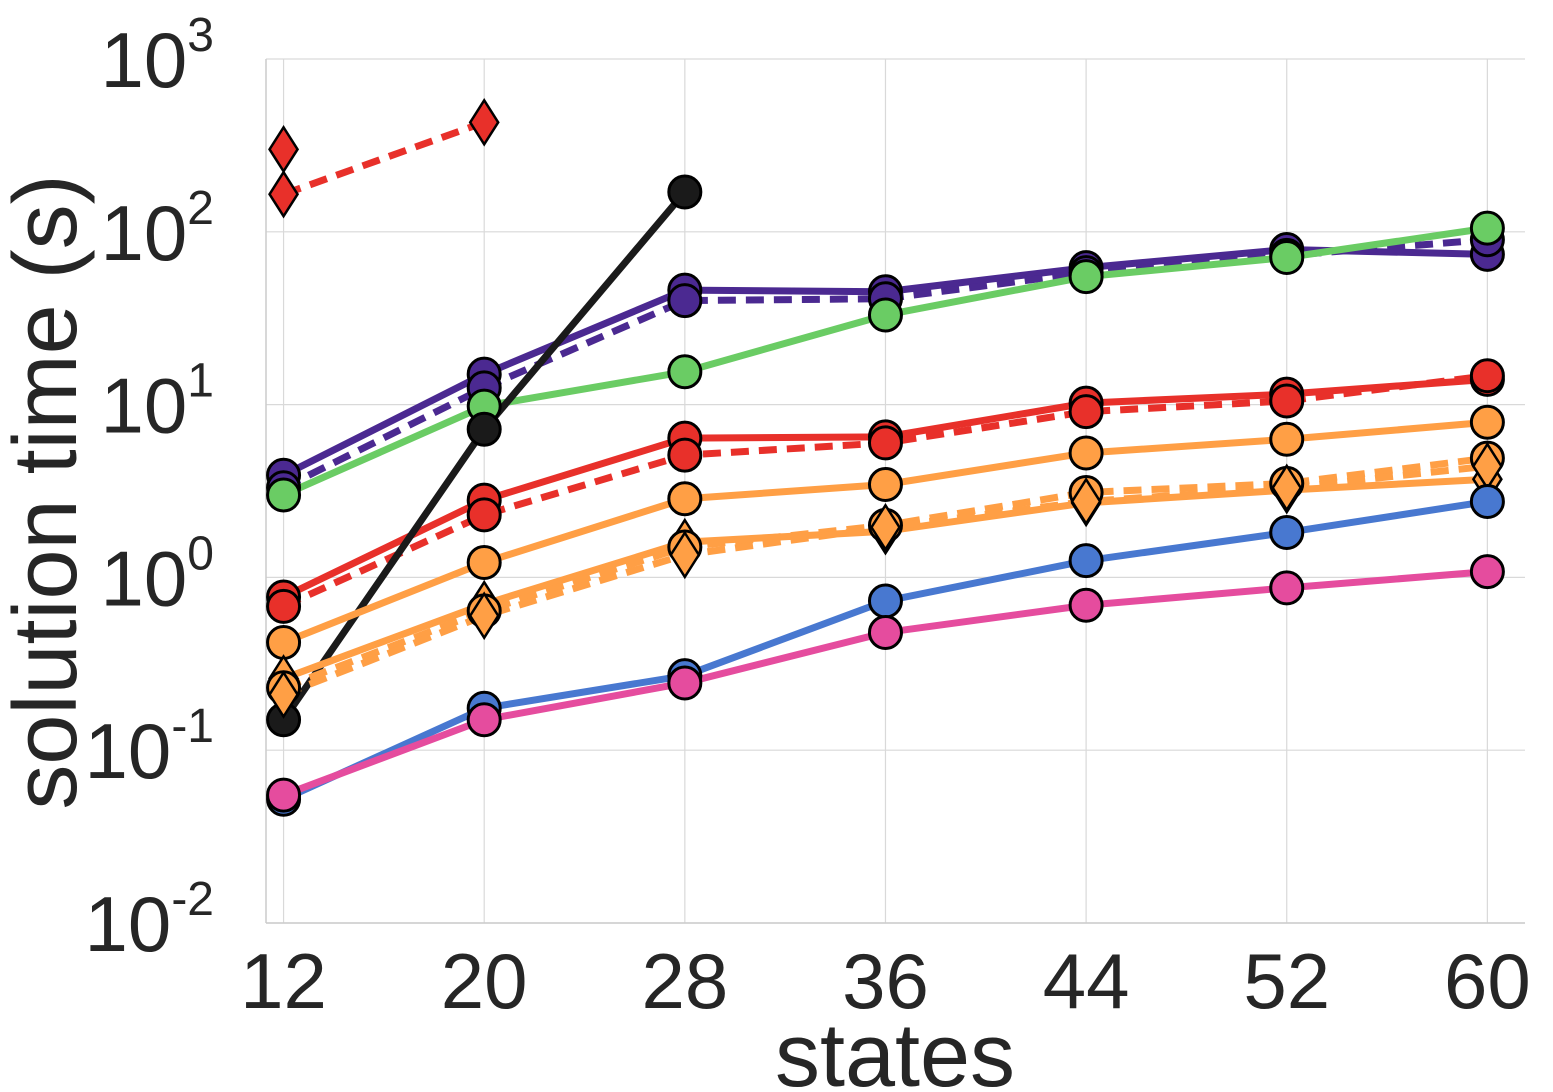 The image size is (1553, 1092). Describe the element at coordinates (1086, 981) in the screenshot. I see `x-tick-label: 44` at that location.